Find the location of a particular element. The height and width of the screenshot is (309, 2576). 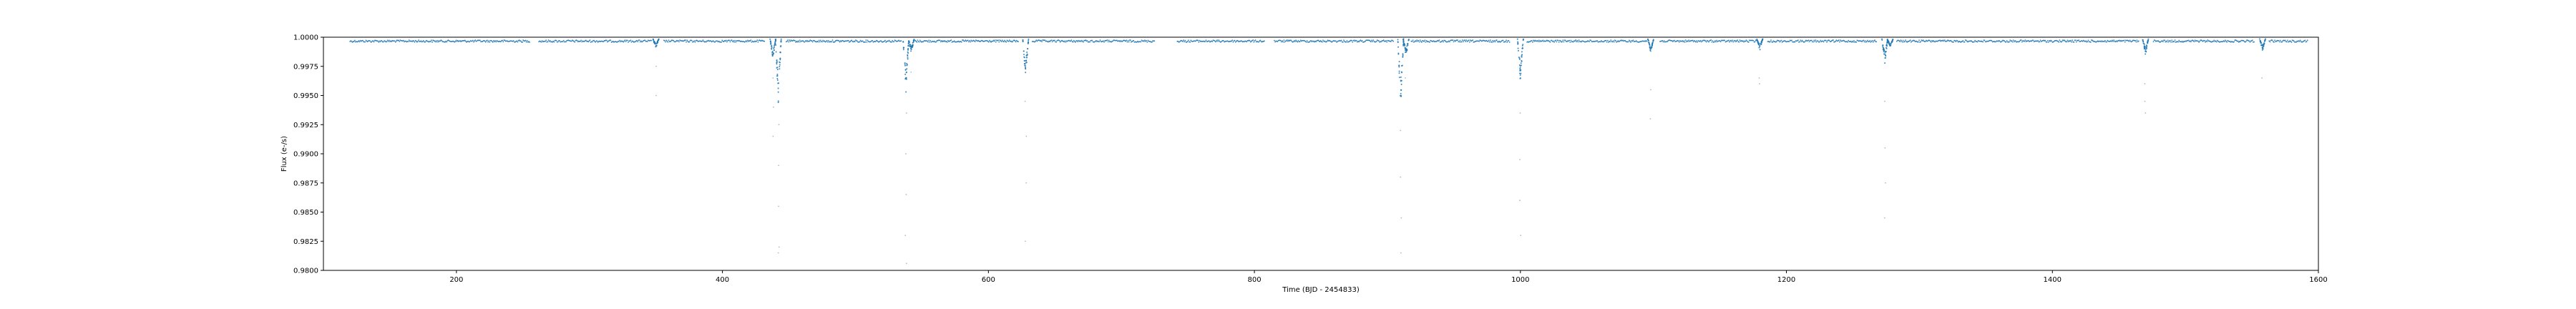

x-axis-ticks: 200 400 600 800 1000 1200 1400 1600 is located at coordinates (1388, 277).